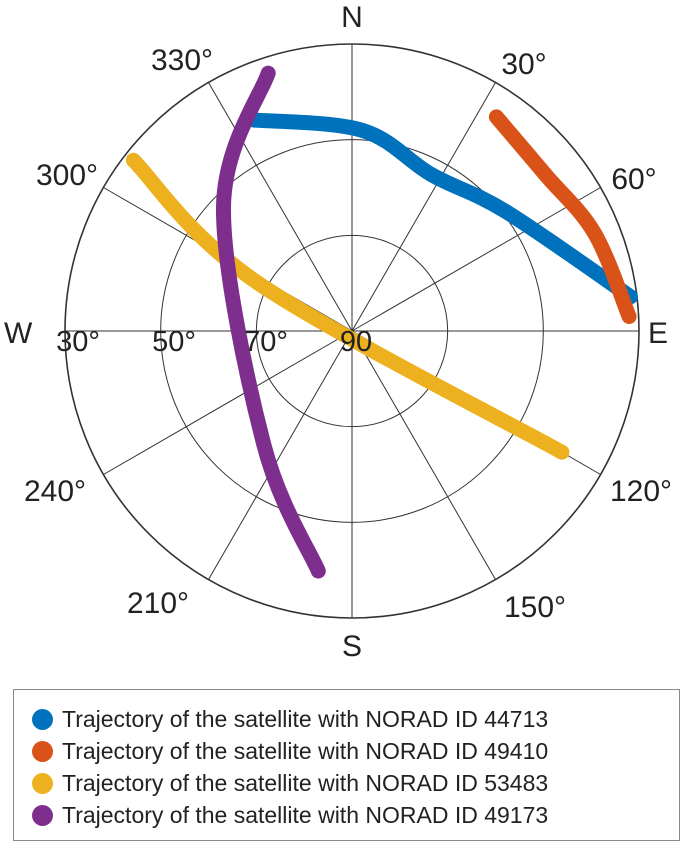  Describe the element at coordinates (658, 333) in the screenshot. I see `east-label: E` at that location.